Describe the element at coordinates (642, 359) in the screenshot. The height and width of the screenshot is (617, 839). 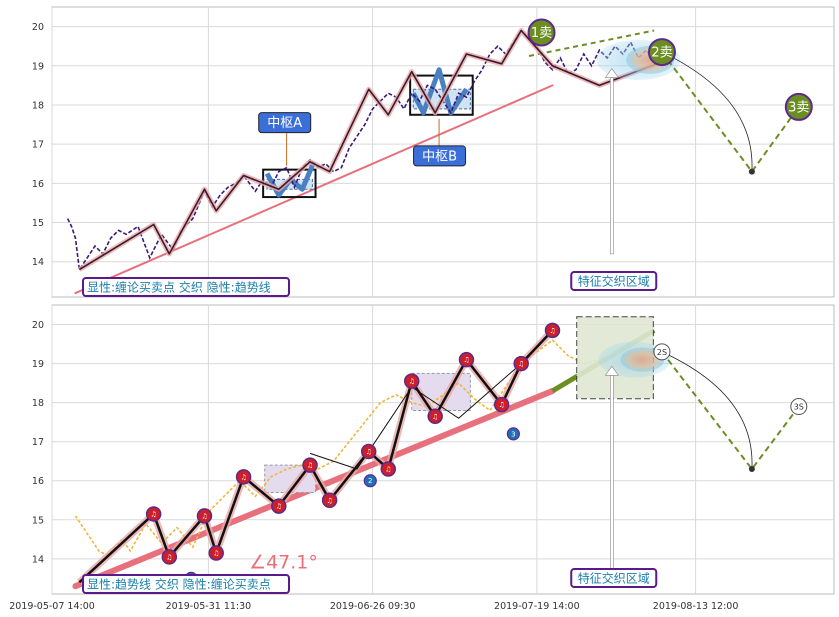
I see `feature-region-core` at that location.